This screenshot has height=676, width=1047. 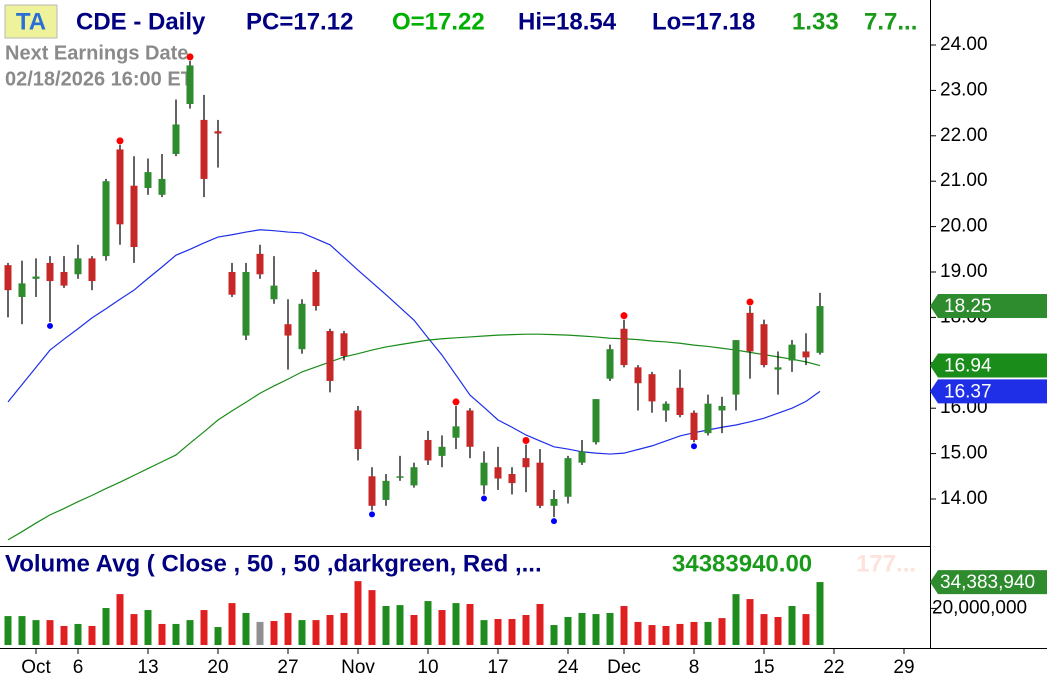 I want to click on y-tick-label: 14.00, so click(x=964, y=498).